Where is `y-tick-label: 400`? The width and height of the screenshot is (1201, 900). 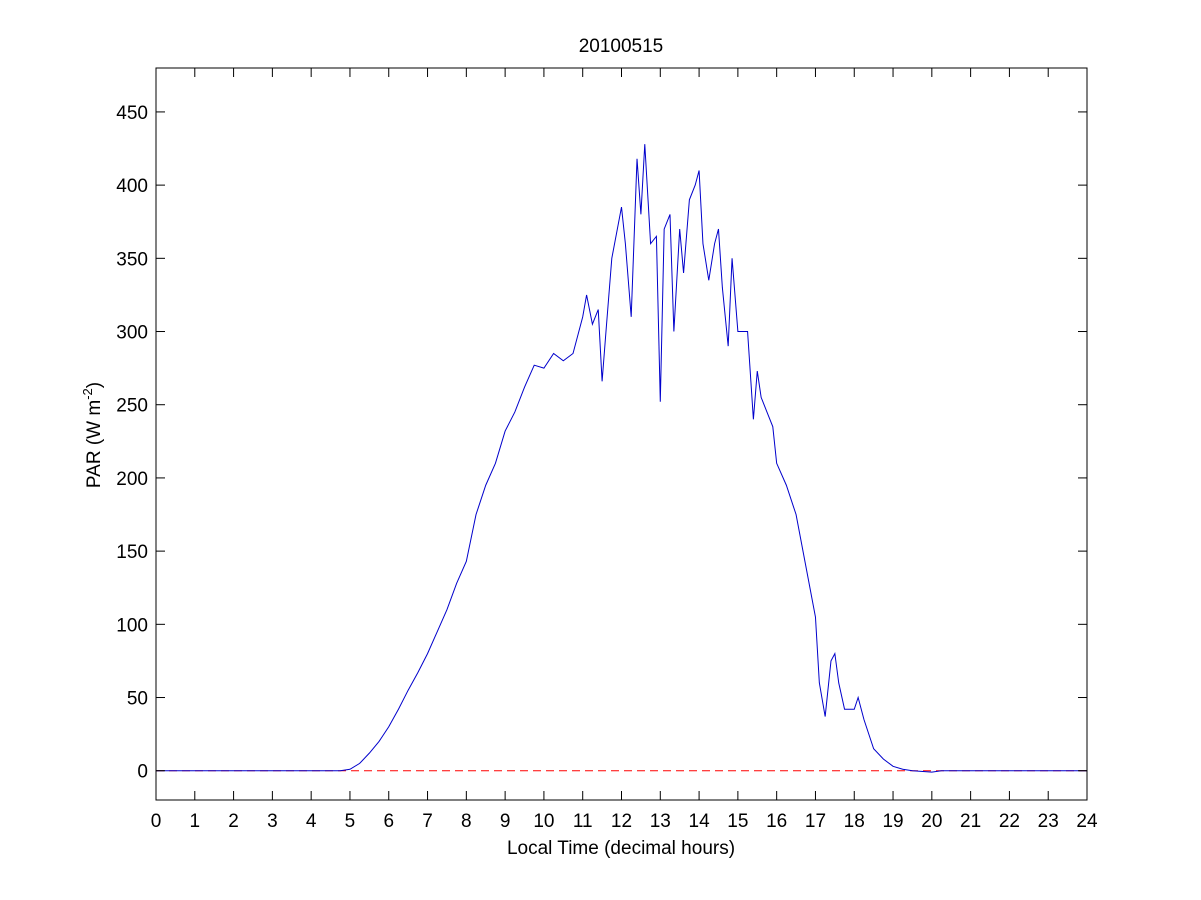
y-tick-label: 400 is located at coordinates (132, 186).